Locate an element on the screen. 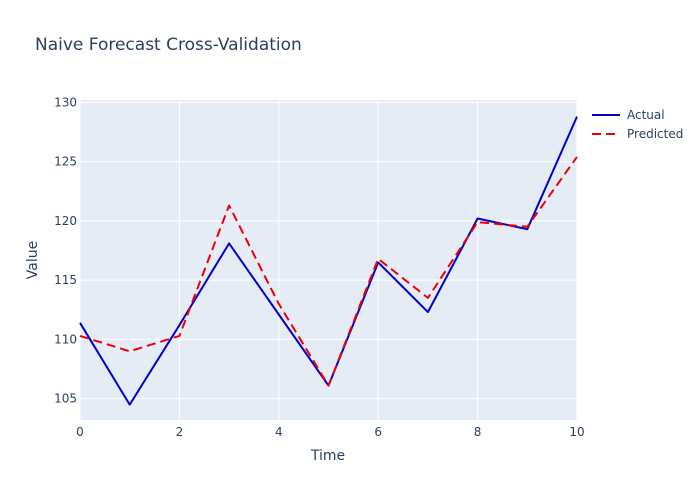 The image size is (700, 500). y-axis-title: Value is located at coordinates (33, 260).